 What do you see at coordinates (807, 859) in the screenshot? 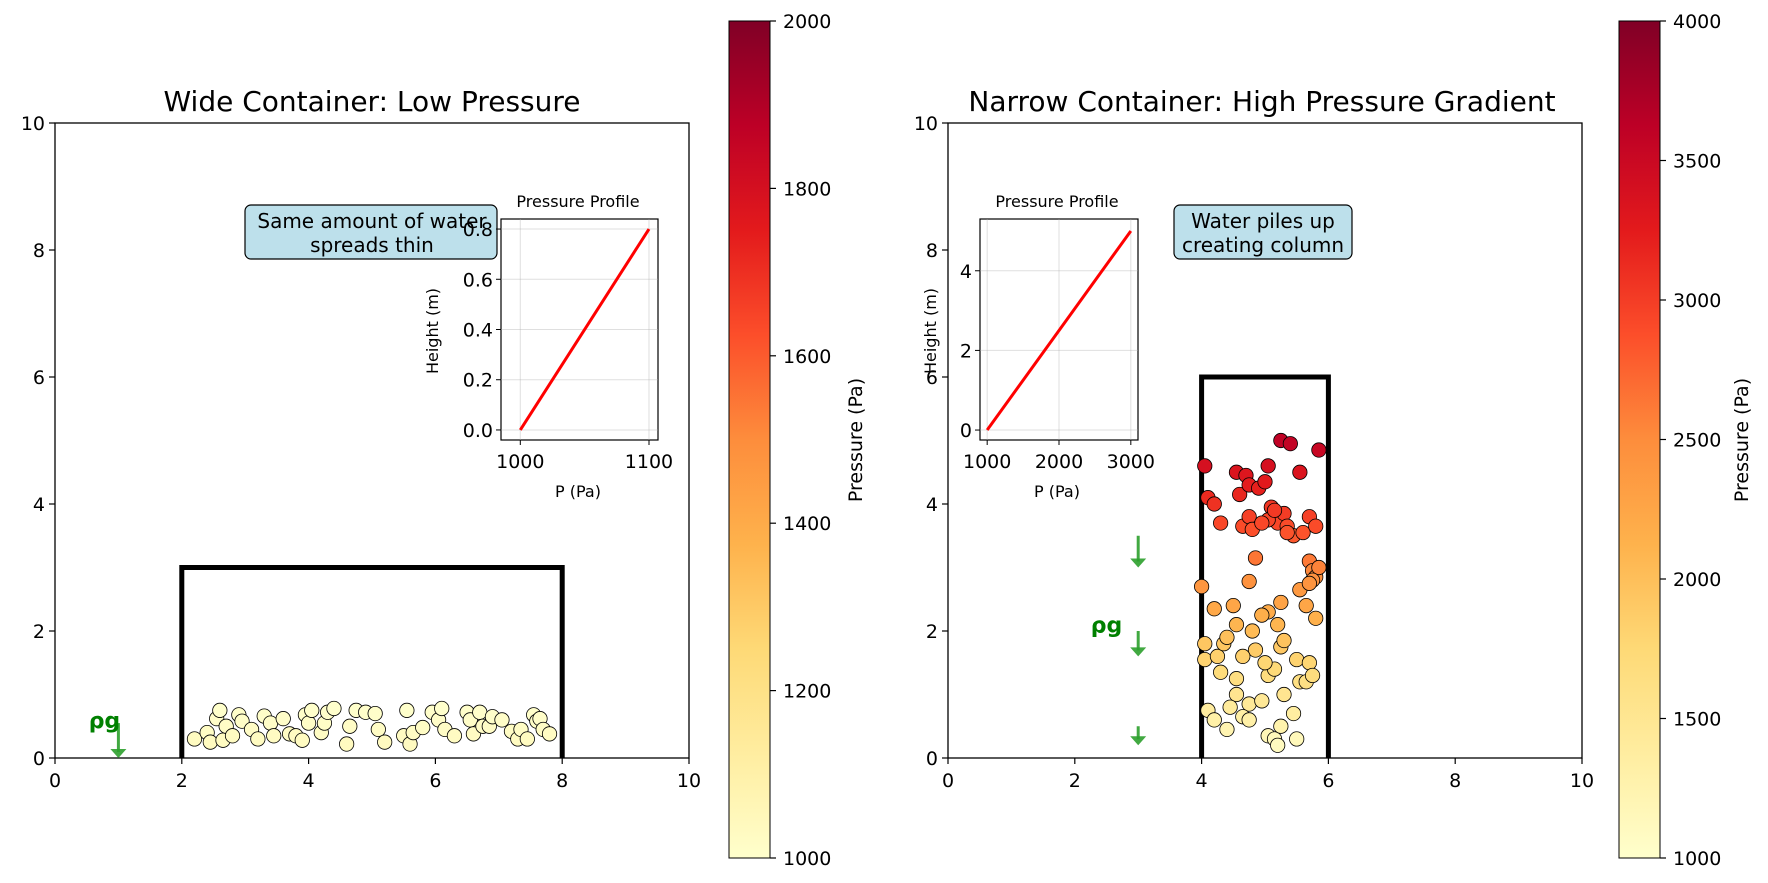
I see `colorbar-tick-label: 1000` at bounding box center [807, 859].